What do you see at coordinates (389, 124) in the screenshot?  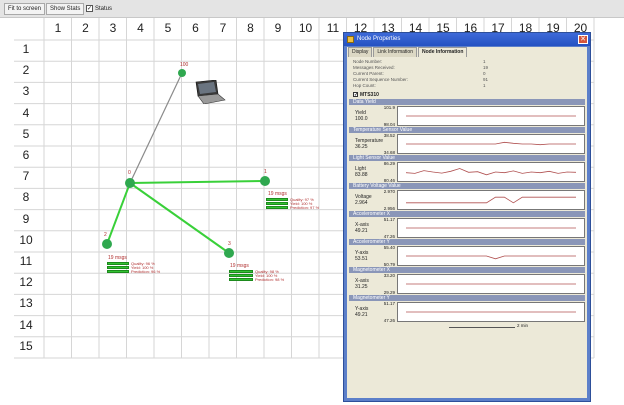 I see `plot-min-value: 98.04` at bounding box center [389, 124].